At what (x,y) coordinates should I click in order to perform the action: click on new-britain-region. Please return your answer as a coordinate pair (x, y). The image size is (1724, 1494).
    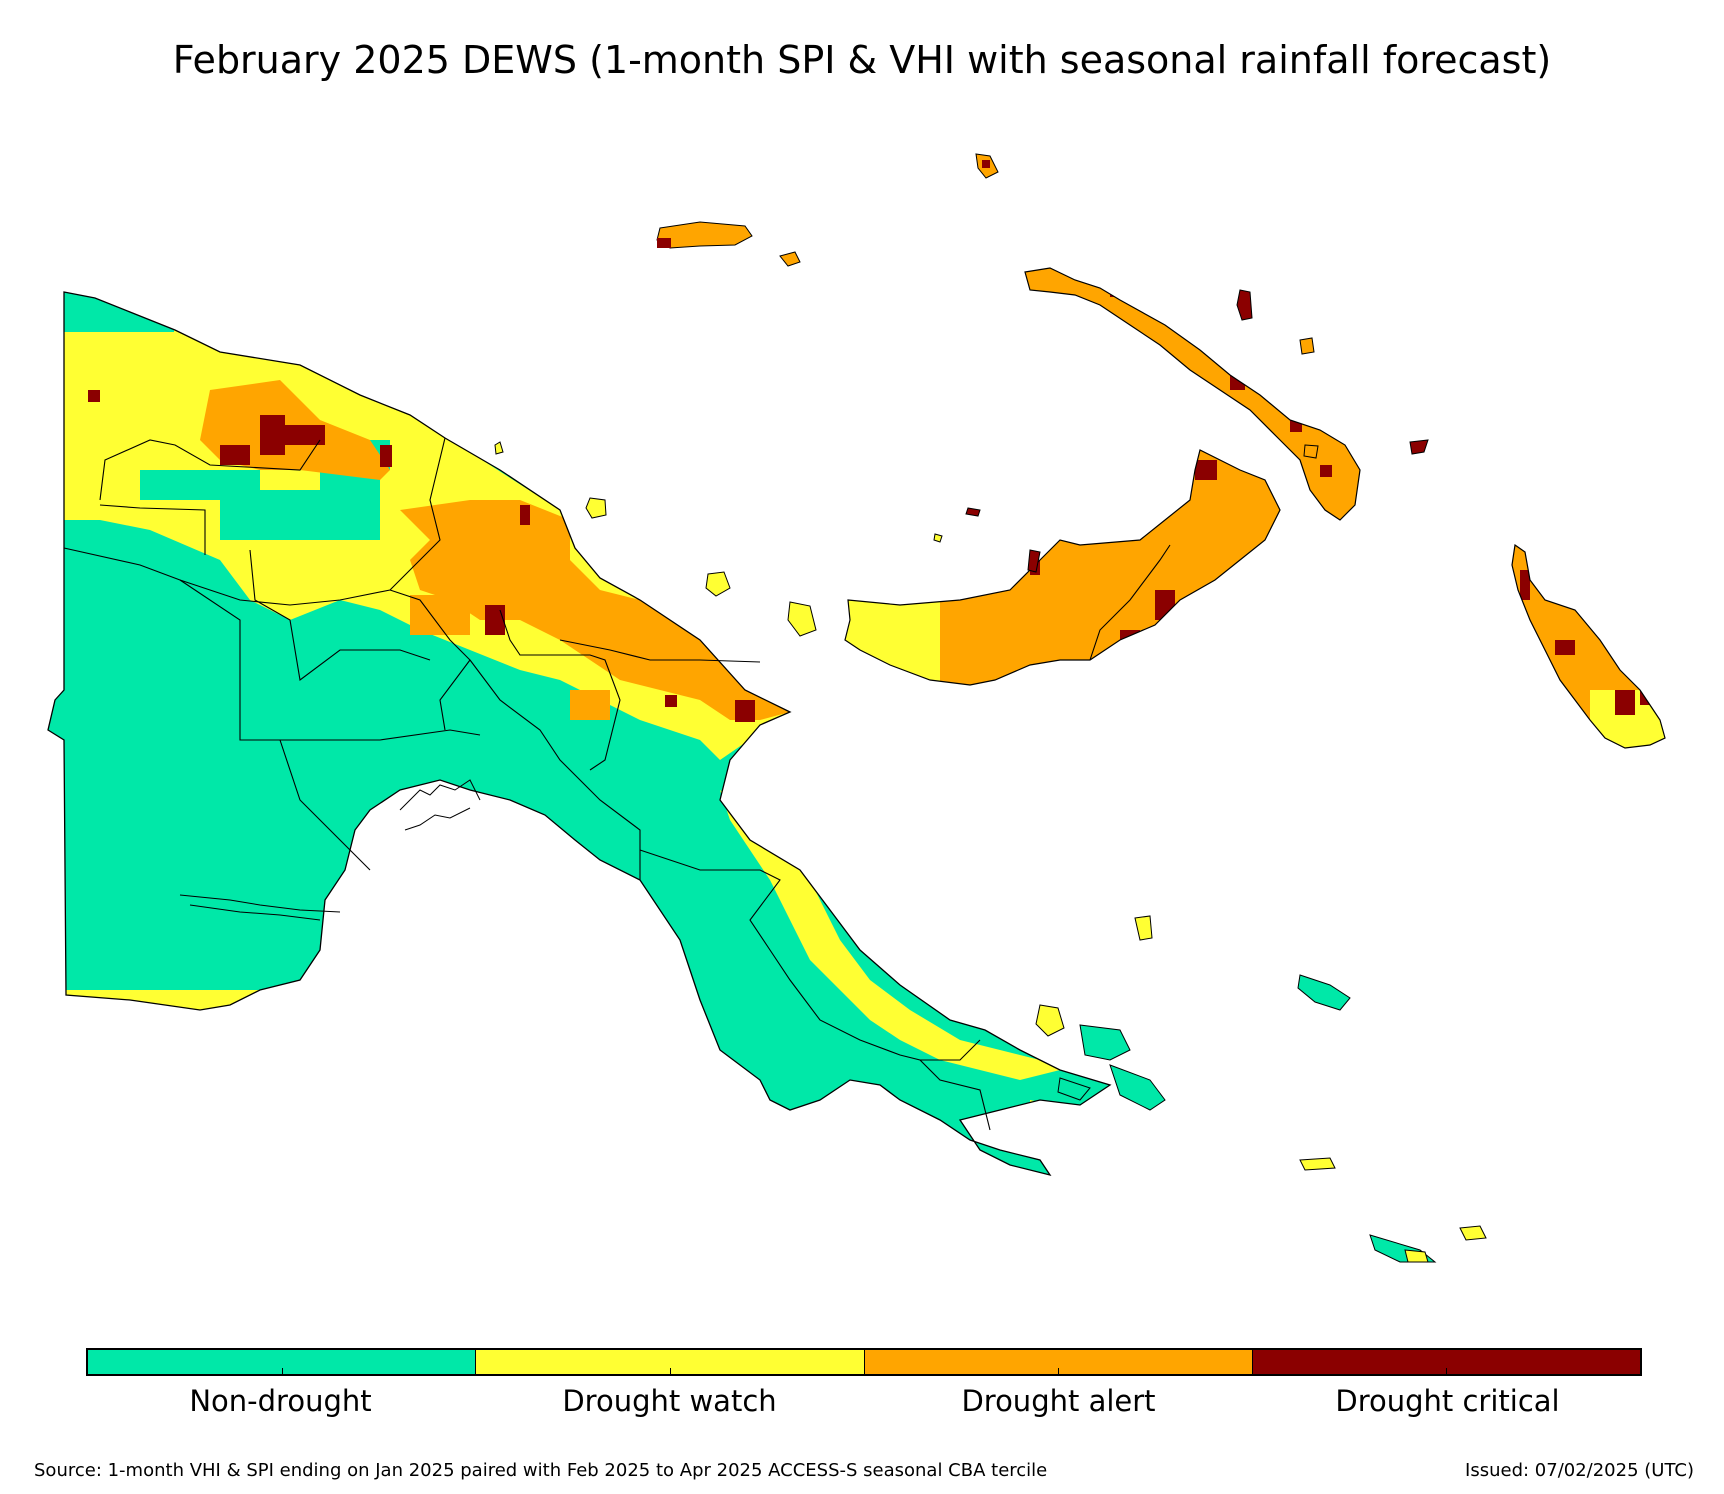
    Looking at the image, I should click on (1062, 567).